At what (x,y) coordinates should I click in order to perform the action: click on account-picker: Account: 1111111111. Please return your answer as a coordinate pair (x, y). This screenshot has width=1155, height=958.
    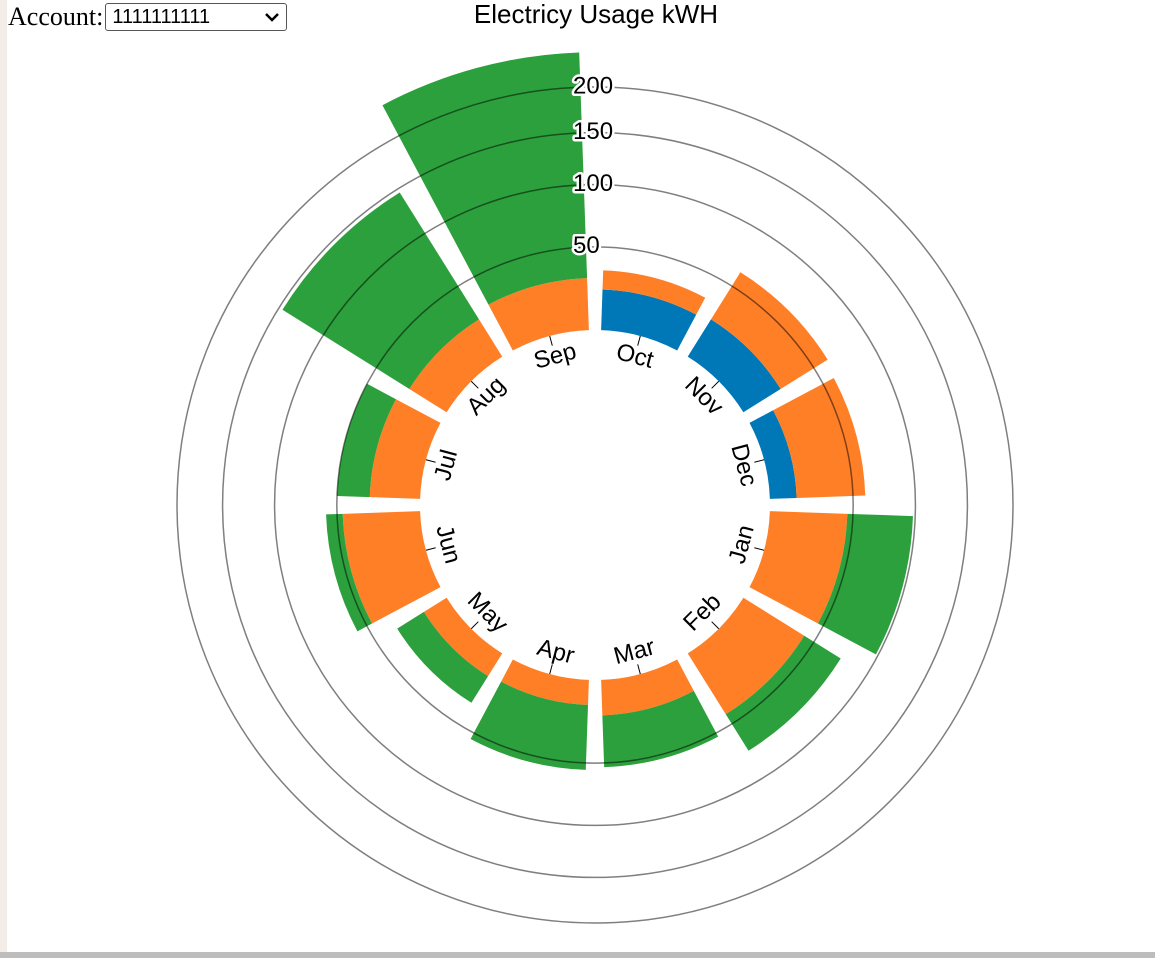
    Looking at the image, I should click on (148, 17).